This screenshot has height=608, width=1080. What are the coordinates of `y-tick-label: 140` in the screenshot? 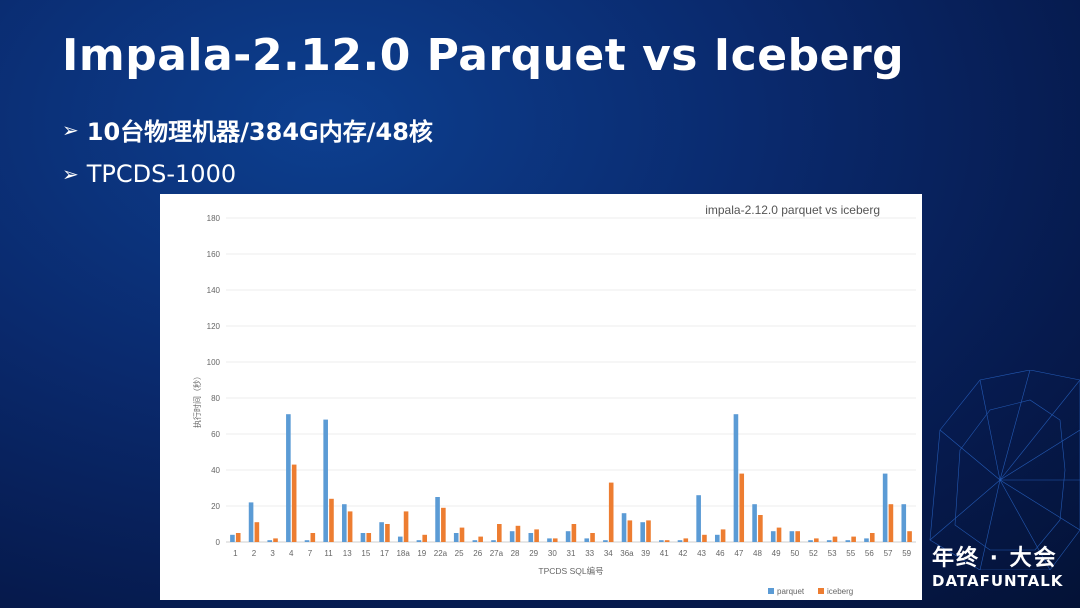 It's located at (214, 290).